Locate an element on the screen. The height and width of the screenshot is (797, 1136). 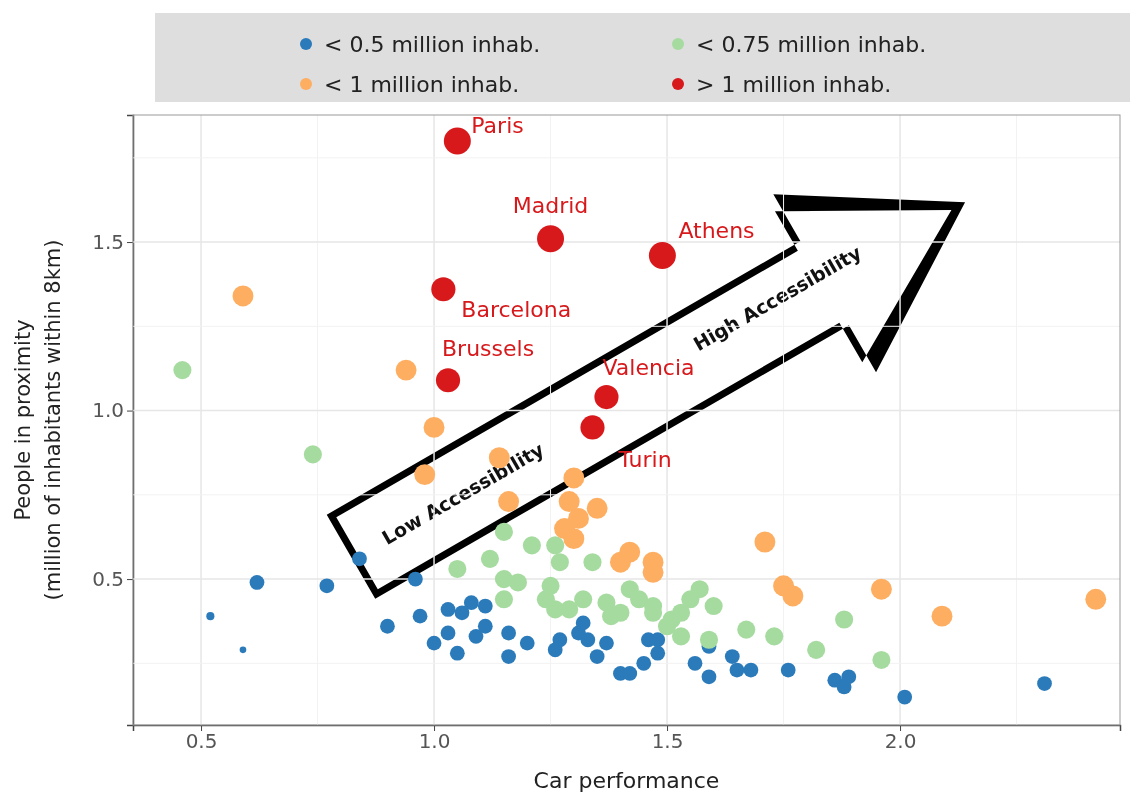
legend-label: < 1 million inhab. is located at coordinates (422, 84).